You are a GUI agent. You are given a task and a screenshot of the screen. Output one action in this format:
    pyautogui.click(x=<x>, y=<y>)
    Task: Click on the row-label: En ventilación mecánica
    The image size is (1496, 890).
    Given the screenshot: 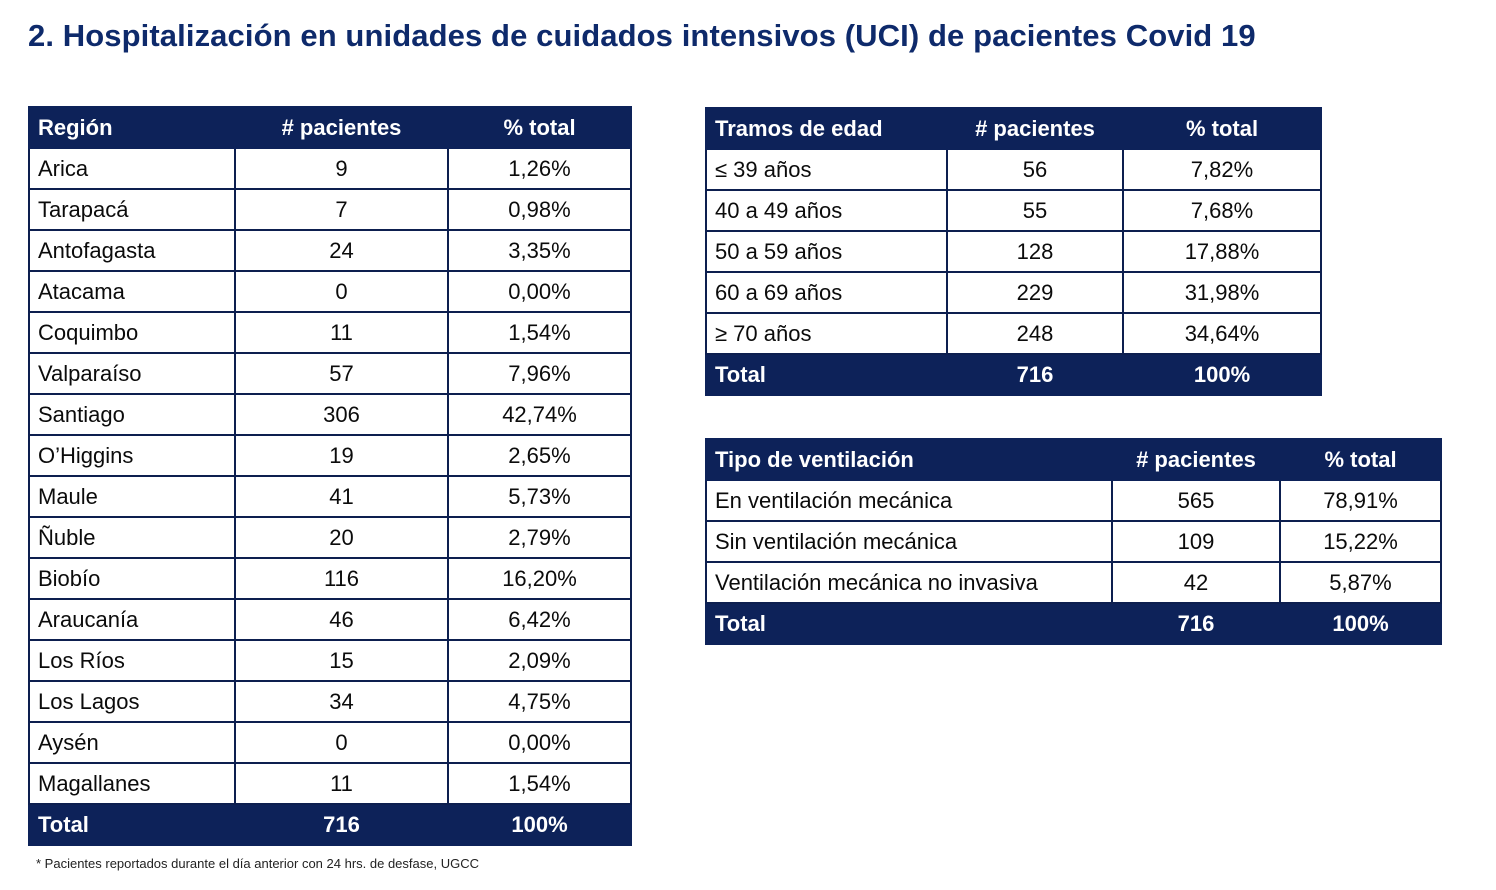 What is the action you would take?
    pyautogui.click(x=909, y=500)
    